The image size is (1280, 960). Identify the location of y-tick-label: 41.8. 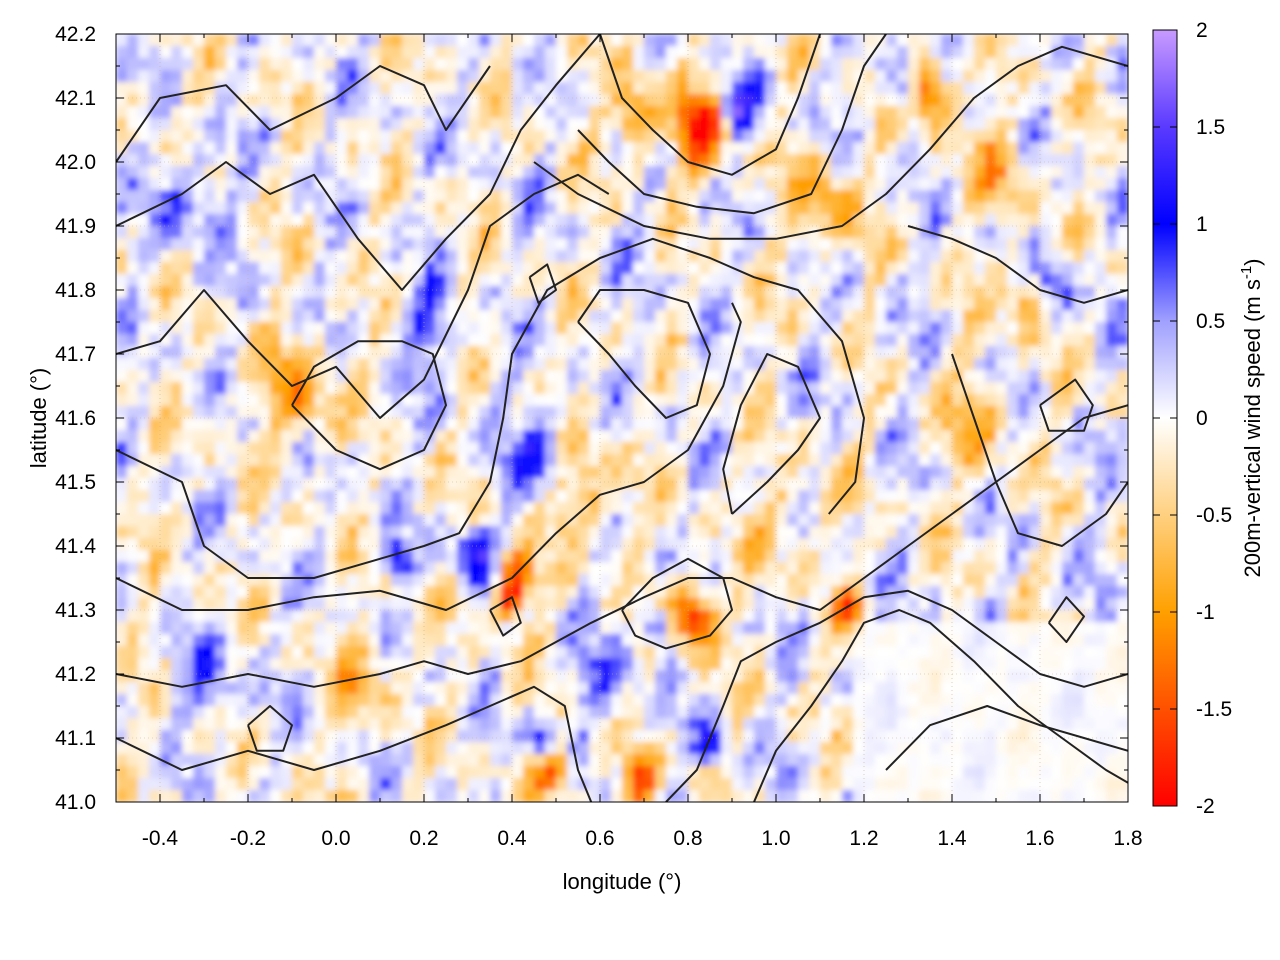
(75, 290).